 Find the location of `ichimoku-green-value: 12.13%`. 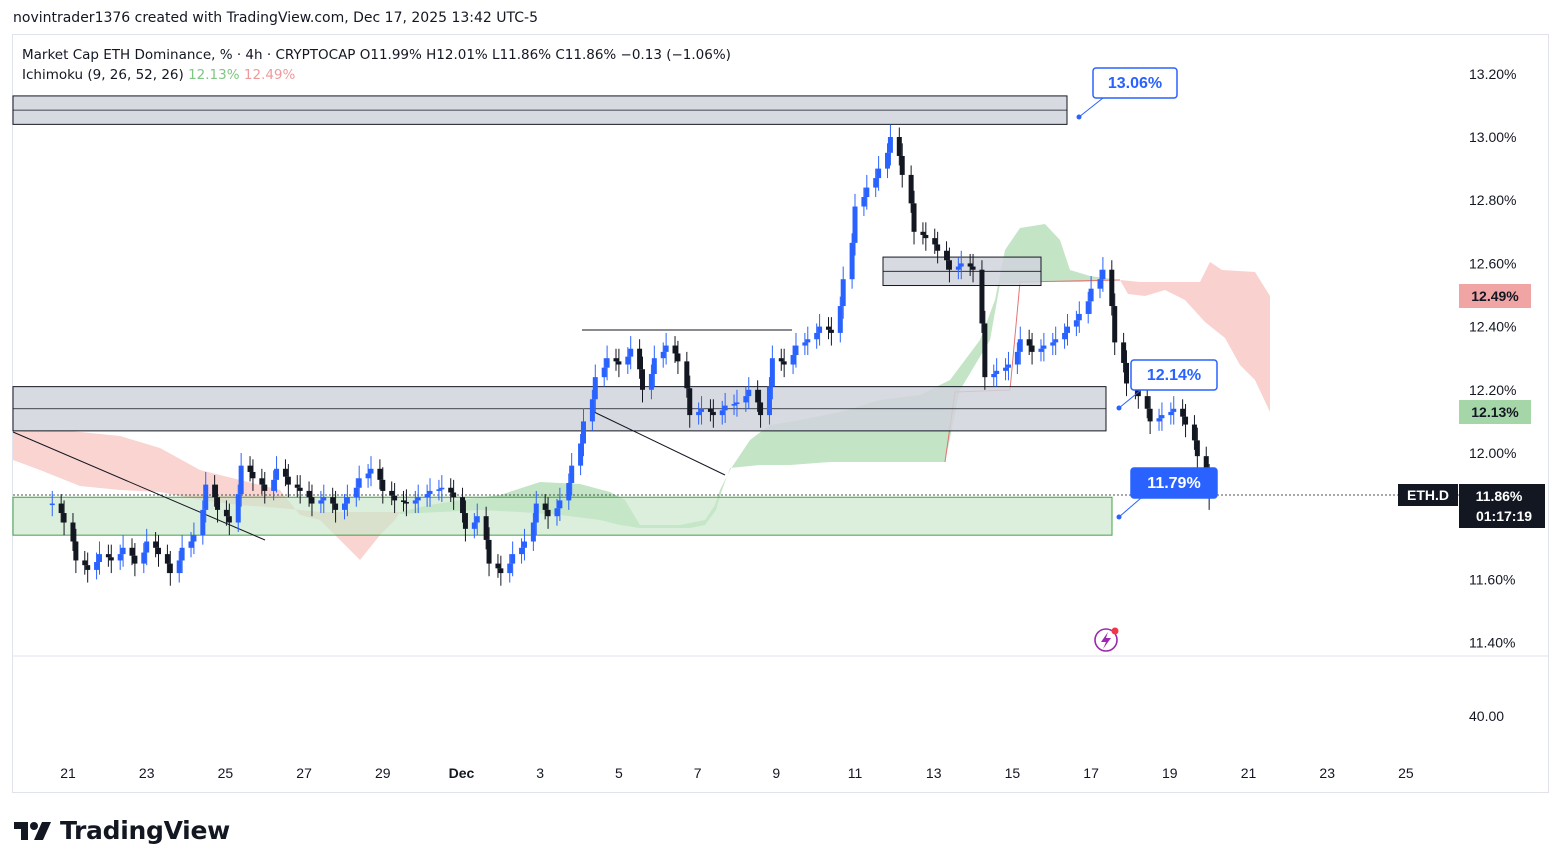

ichimoku-green-value: 12.13% is located at coordinates (214, 75).